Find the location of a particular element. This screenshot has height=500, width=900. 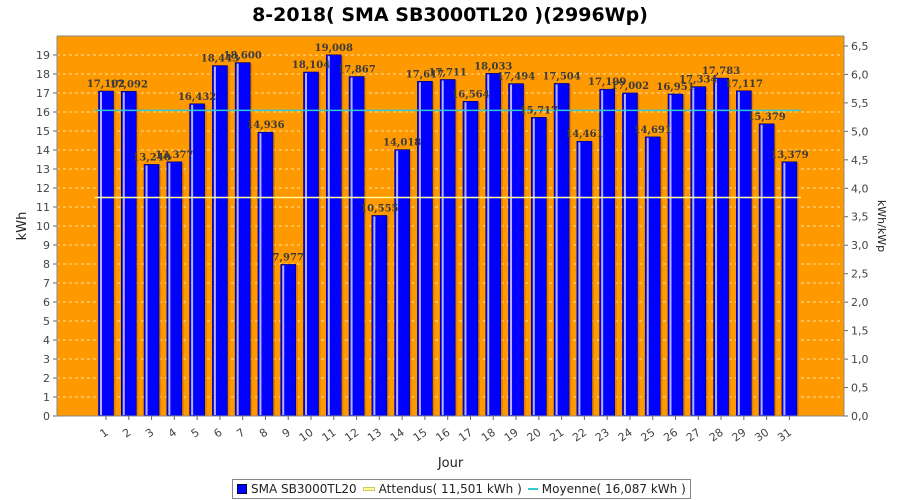

x-tick-label: 29 is located at coordinates (739, 435).